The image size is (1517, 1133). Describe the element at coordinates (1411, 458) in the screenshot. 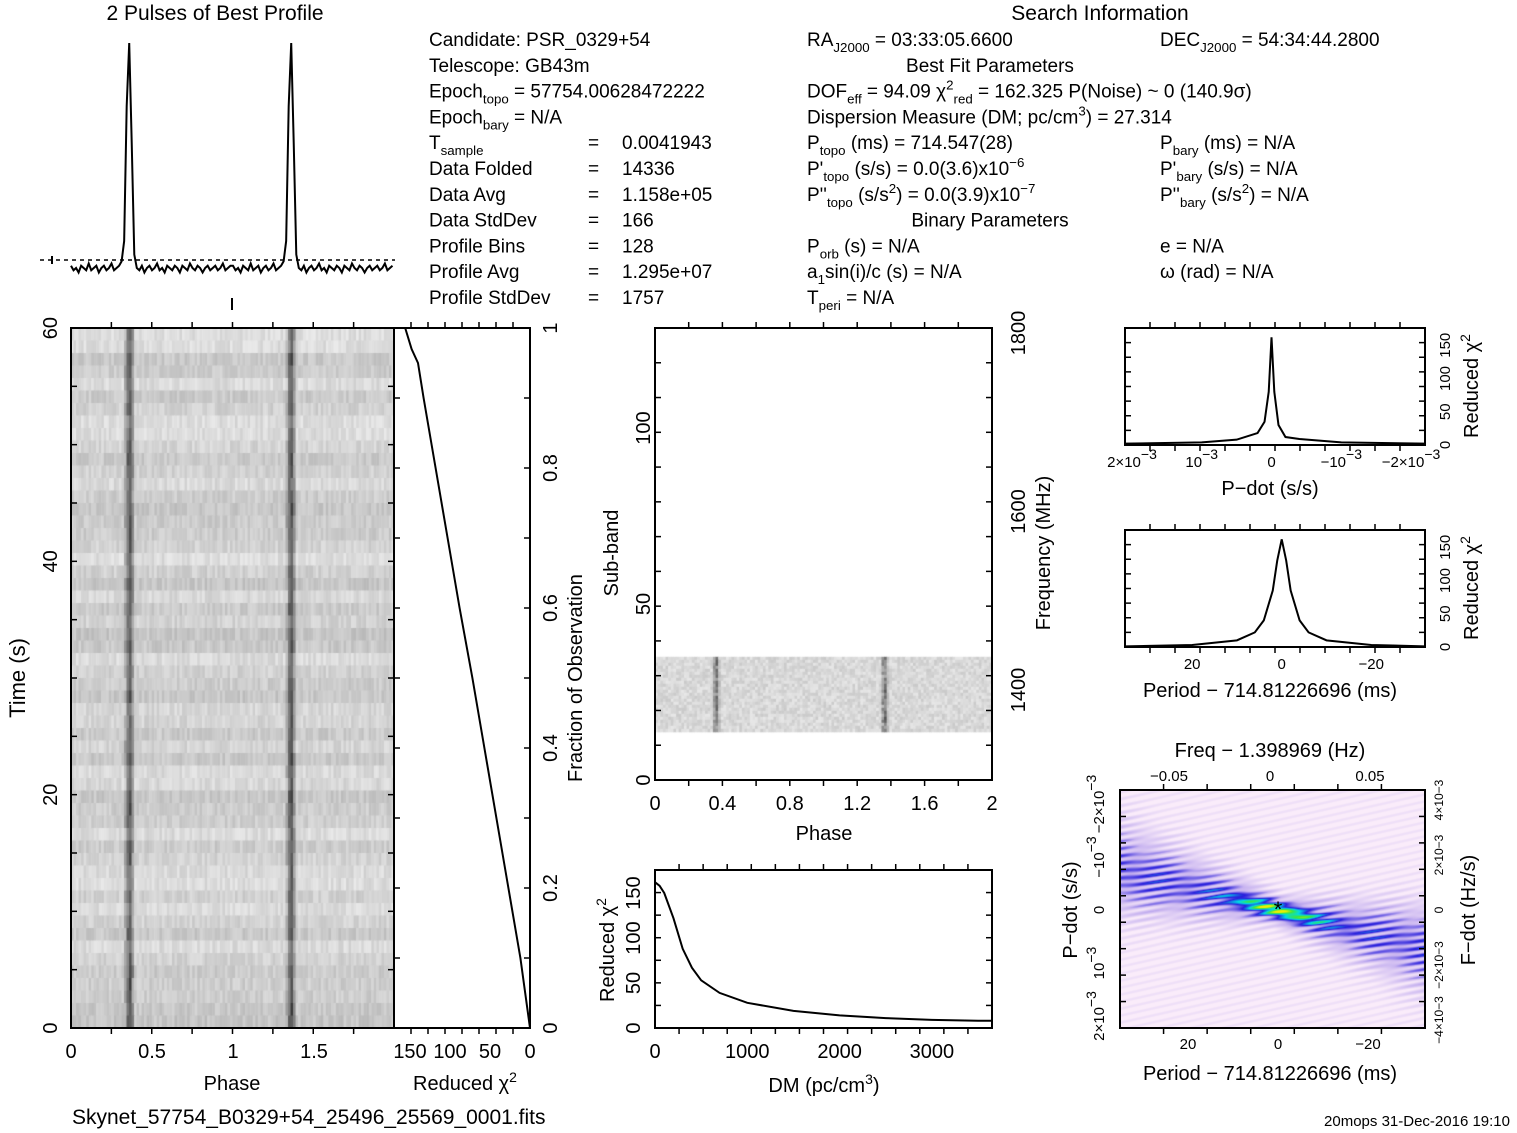

I see `x-tick-label: −2×10⁻³` at that location.